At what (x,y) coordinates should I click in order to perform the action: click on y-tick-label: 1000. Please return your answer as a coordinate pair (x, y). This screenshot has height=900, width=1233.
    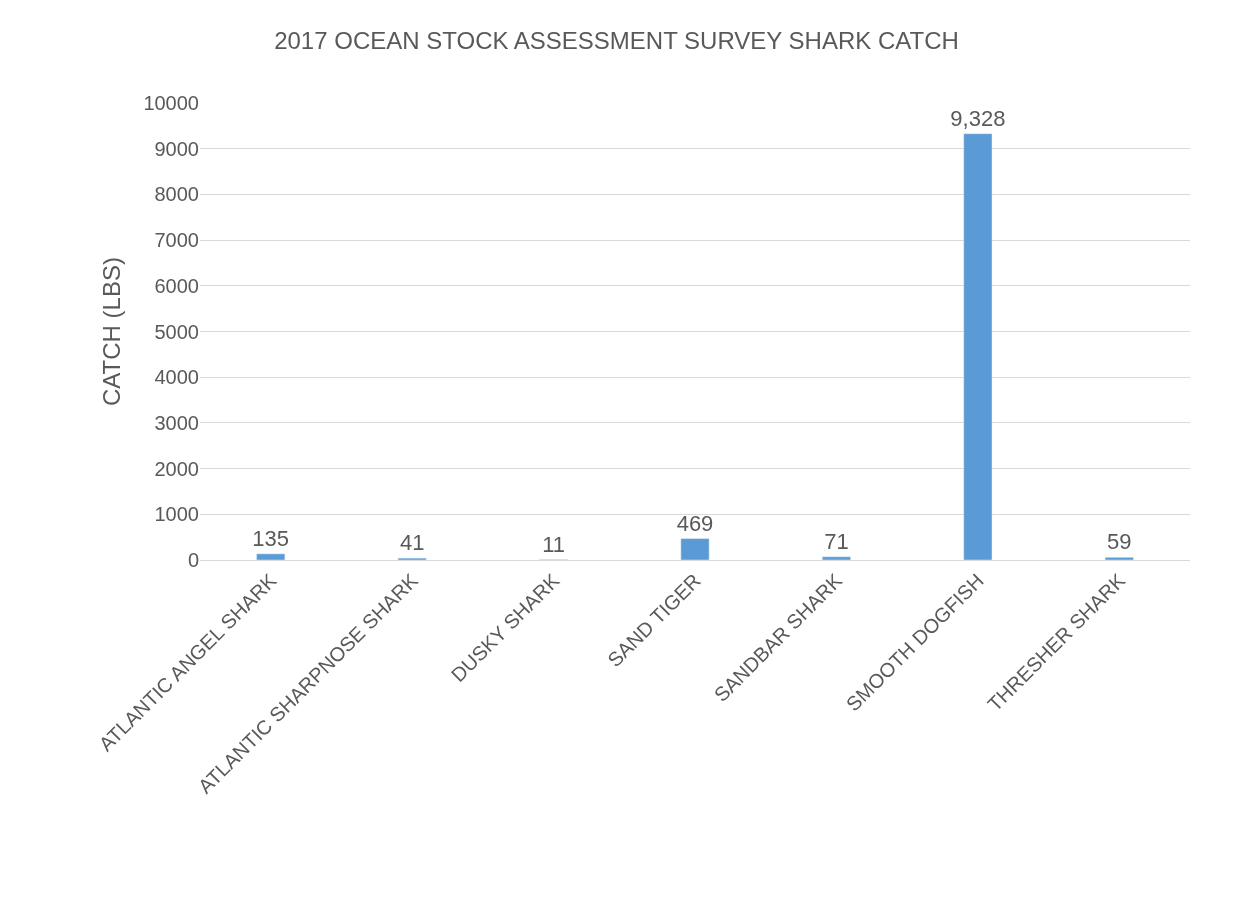
    Looking at the image, I should click on (176, 514).